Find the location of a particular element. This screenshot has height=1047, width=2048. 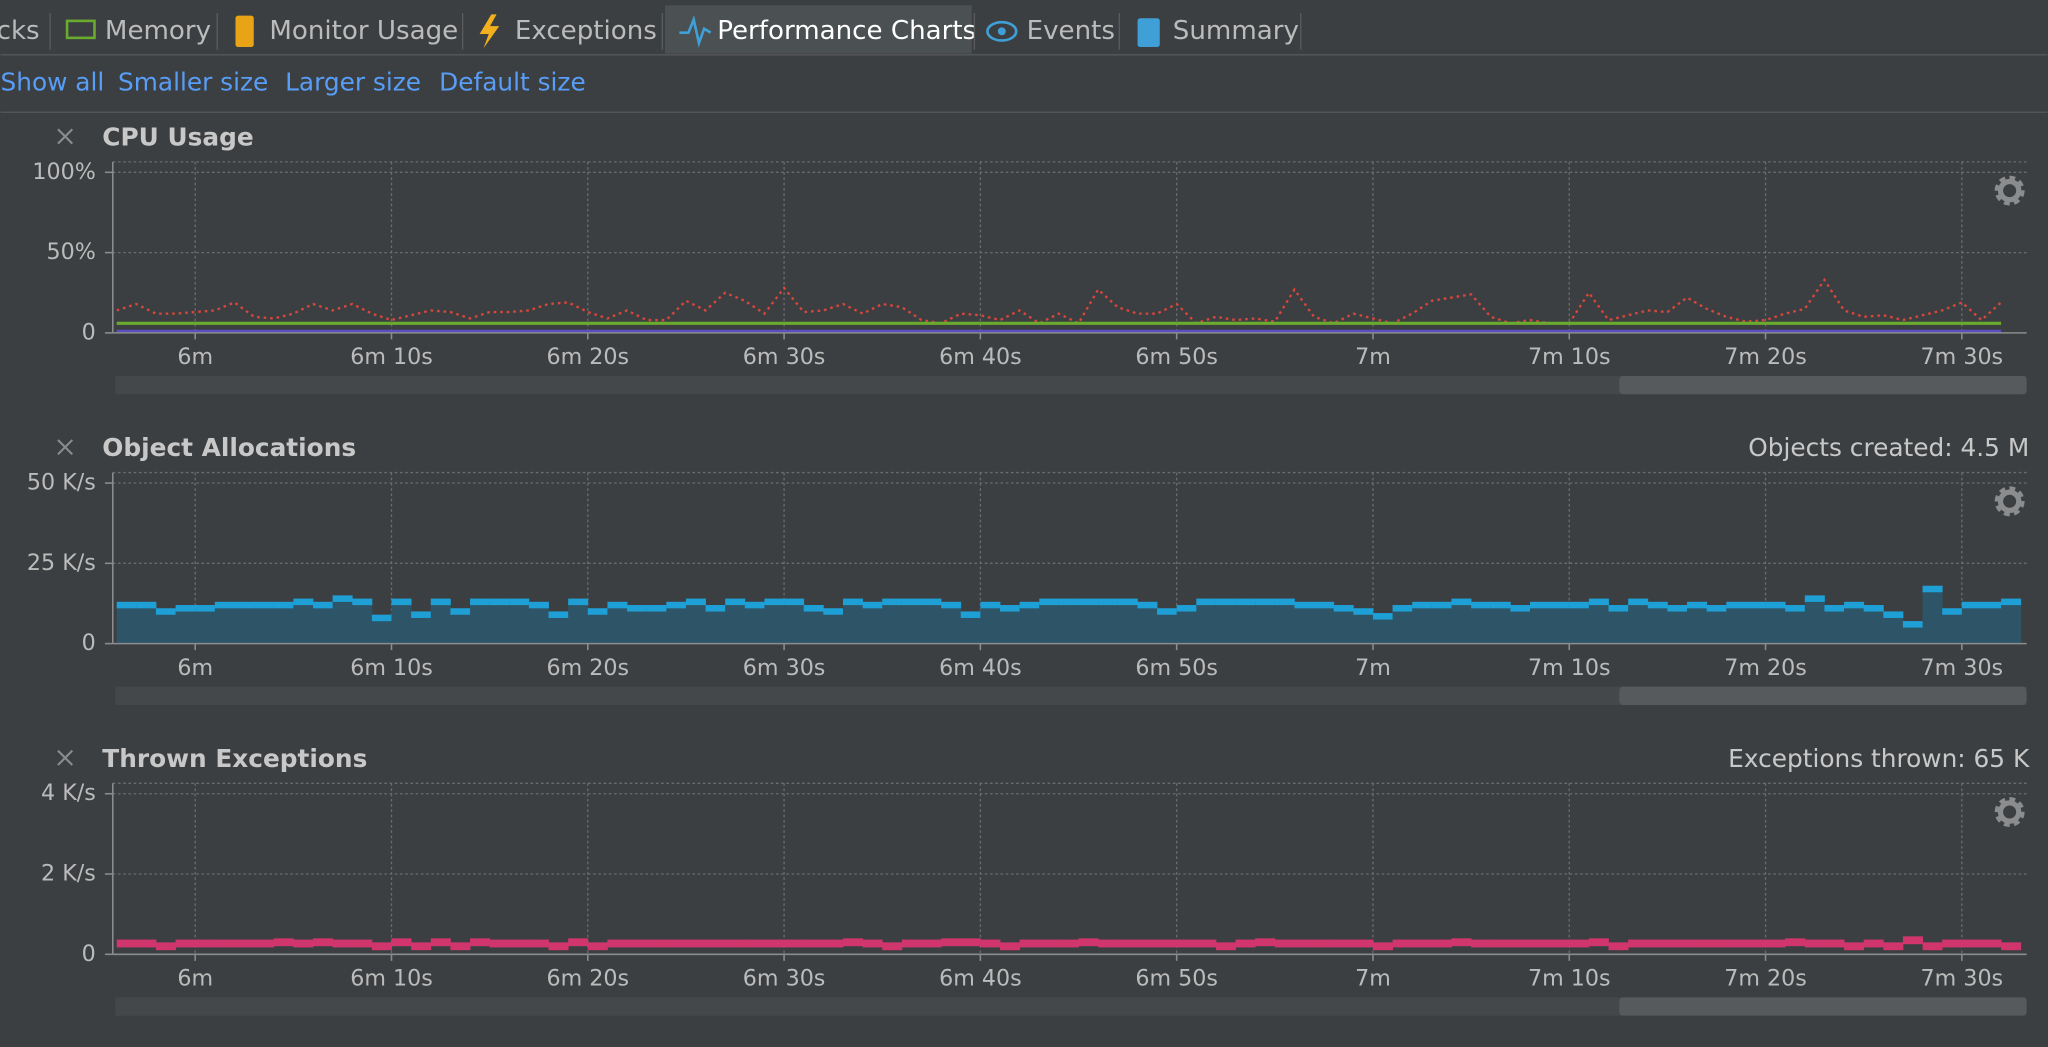

toolbar-link: Smaller size is located at coordinates (193, 82).